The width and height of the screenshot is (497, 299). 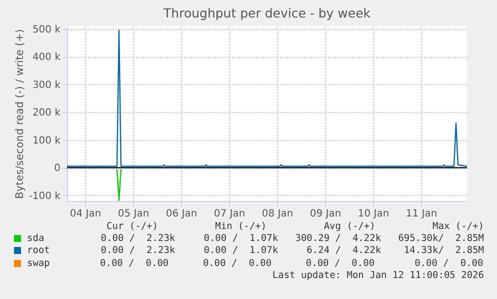 I want to click on x-tick-label: 09 Jan, so click(x=326, y=214).